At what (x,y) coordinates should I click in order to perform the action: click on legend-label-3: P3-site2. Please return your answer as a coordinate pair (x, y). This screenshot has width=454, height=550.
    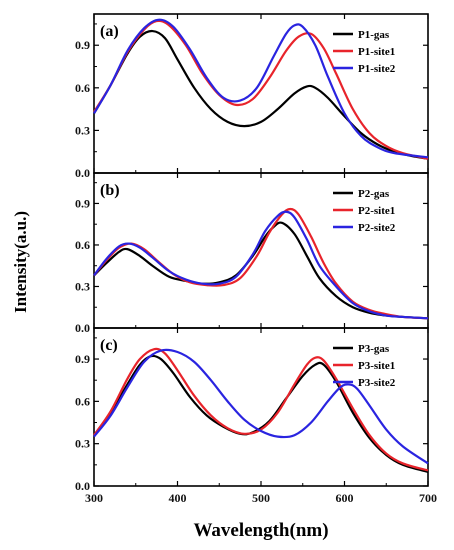
    Looking at the image, I should click on (377, 383).